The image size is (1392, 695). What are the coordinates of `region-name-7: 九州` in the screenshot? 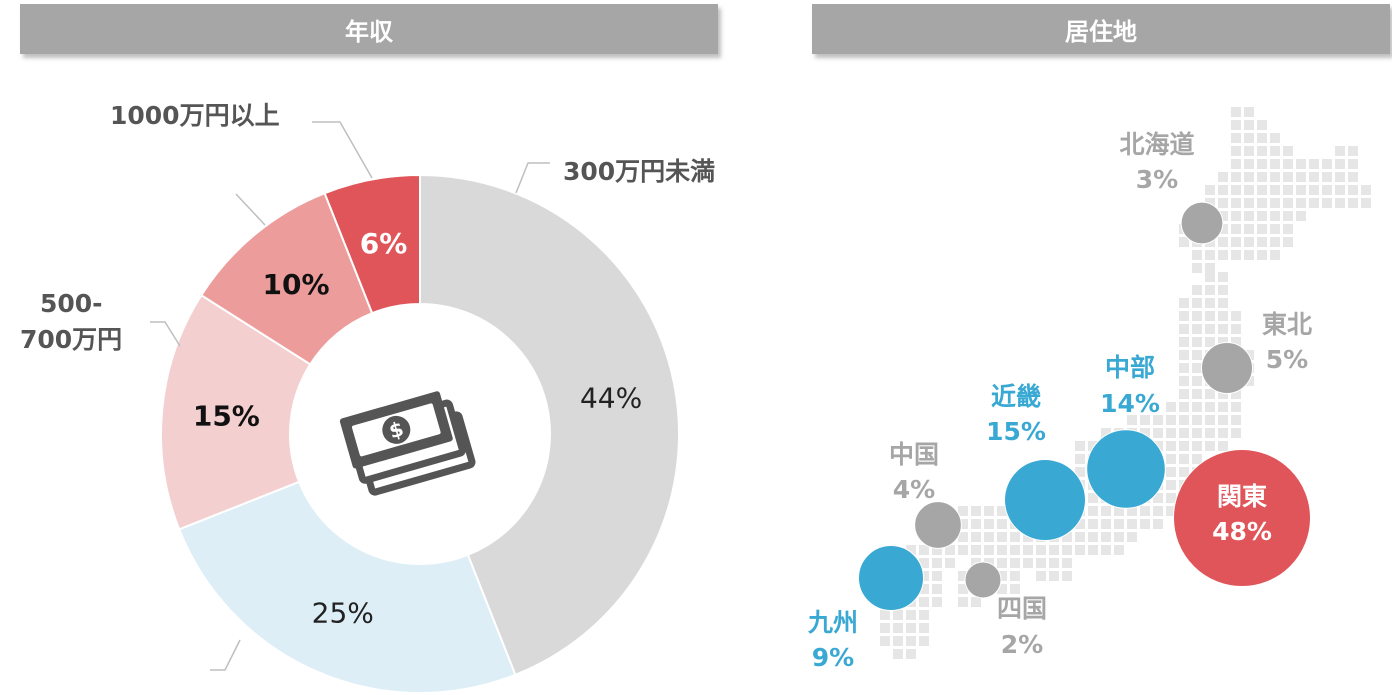 It's located at (832, 622).